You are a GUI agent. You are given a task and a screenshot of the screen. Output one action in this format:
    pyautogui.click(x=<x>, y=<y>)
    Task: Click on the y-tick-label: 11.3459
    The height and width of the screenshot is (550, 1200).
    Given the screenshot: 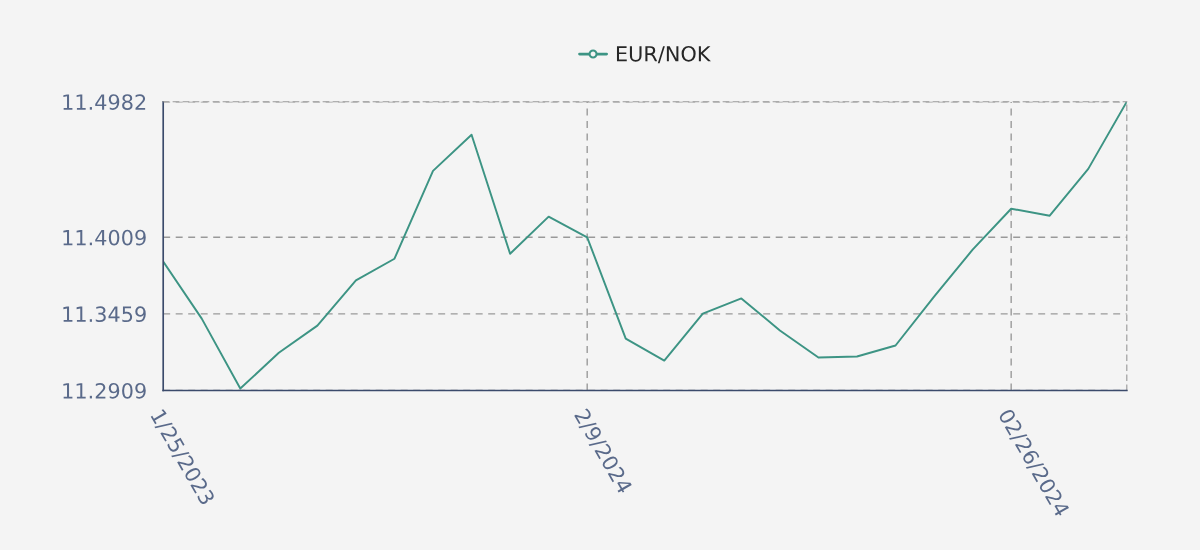 What is the action you would take?
    pyautogui.click(x=104, y=314)
    